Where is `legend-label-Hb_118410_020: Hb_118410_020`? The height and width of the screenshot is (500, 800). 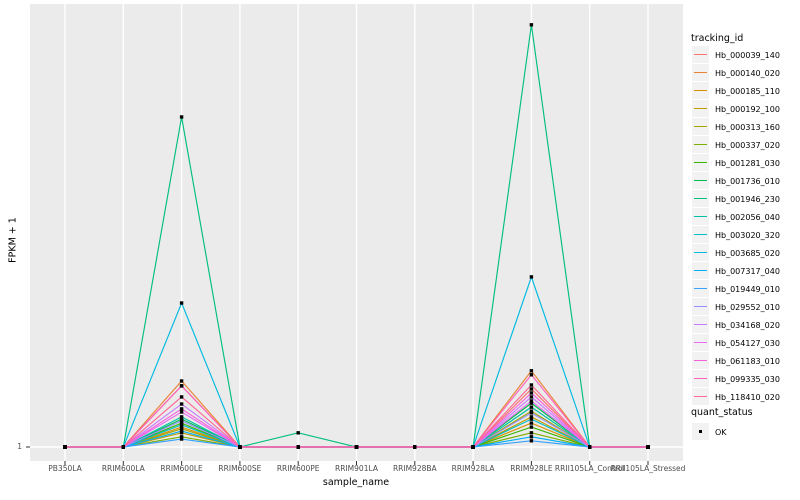
legend-label-Hb_118410_020: Hb_118410_020 is located at coordinates (747, 397).